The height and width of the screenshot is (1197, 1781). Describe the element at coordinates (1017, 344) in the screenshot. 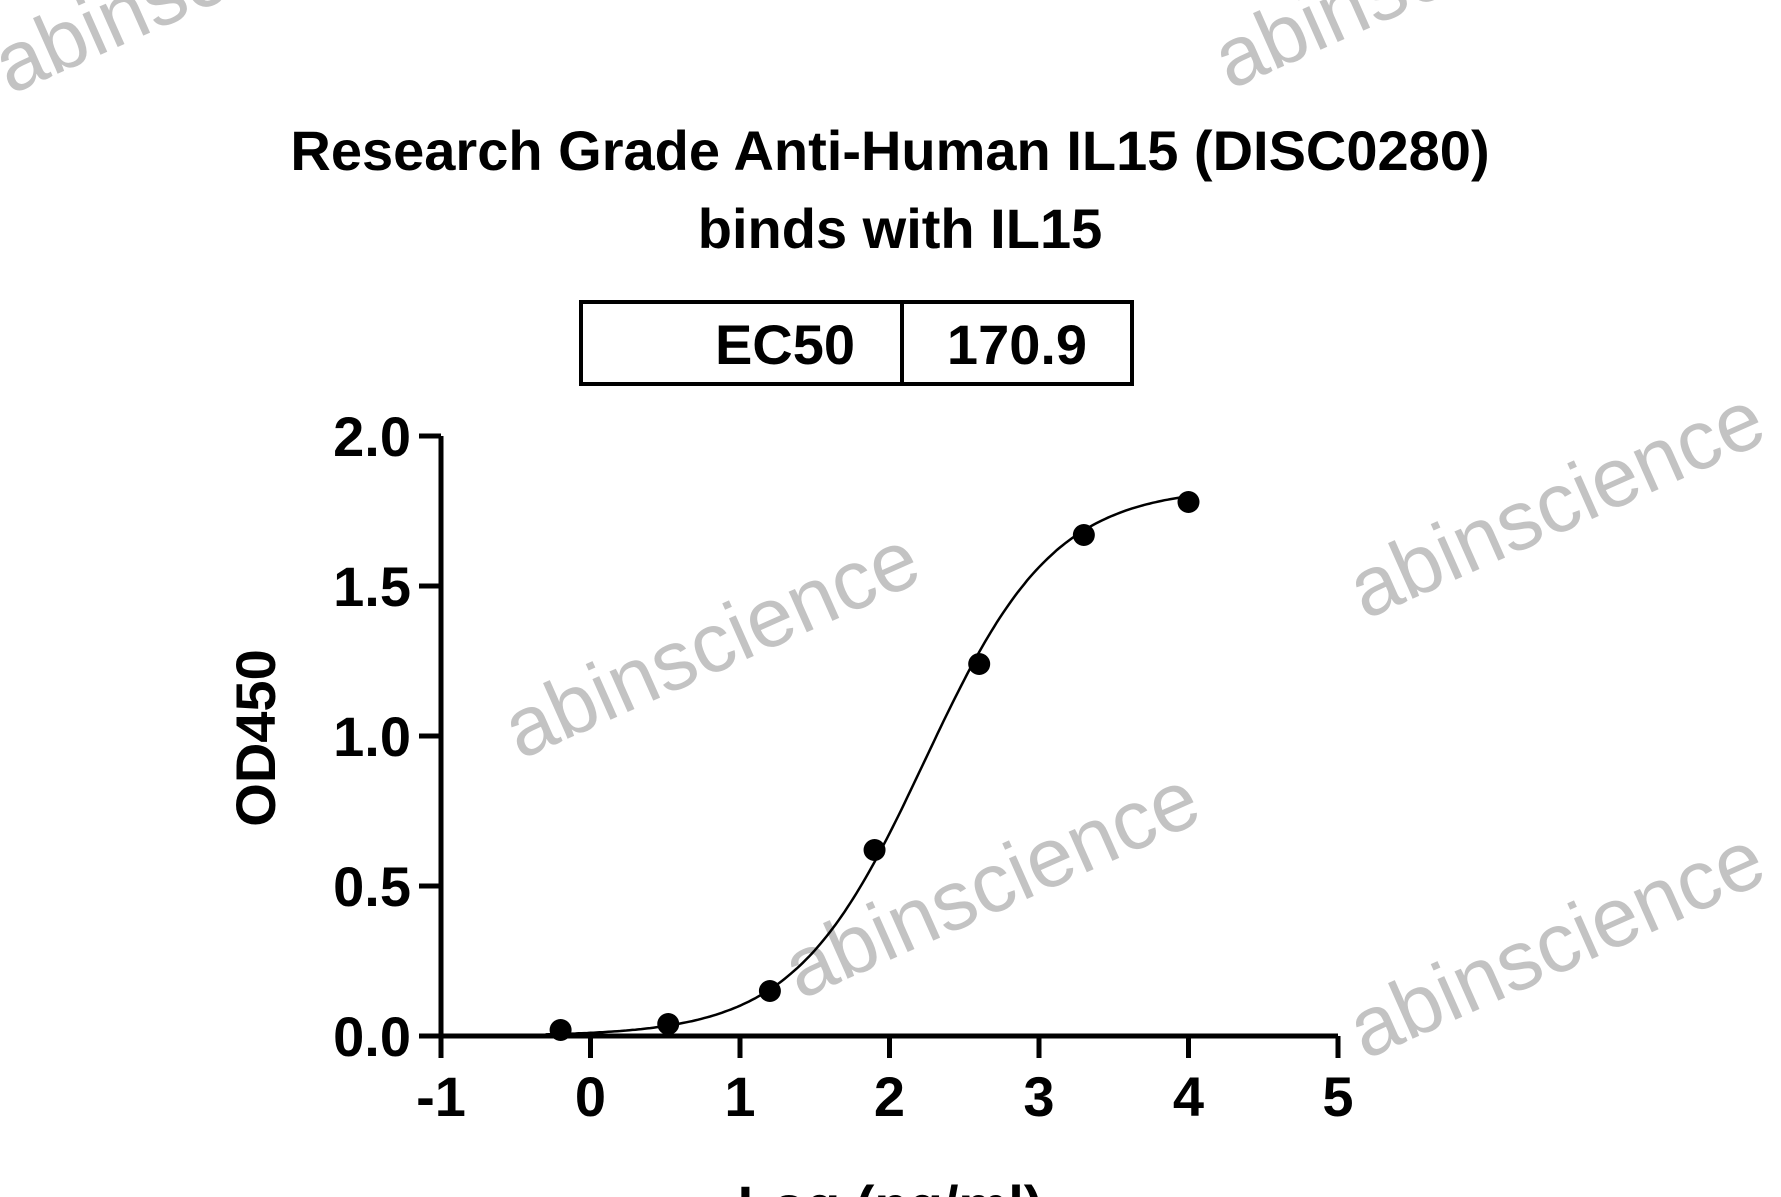

I see `ec50-value: 170.9` at that location.